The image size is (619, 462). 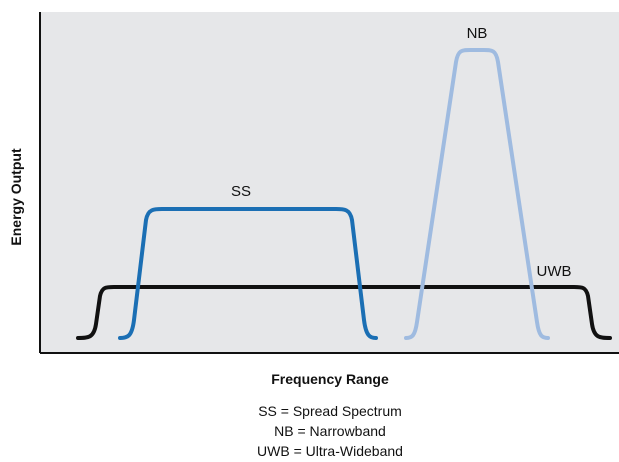 What do you see at coordinates (330, 411) in the screenshot?
I see `legend-line-ss: SS = Spread Spectrum` at bounding box center [330, 411].